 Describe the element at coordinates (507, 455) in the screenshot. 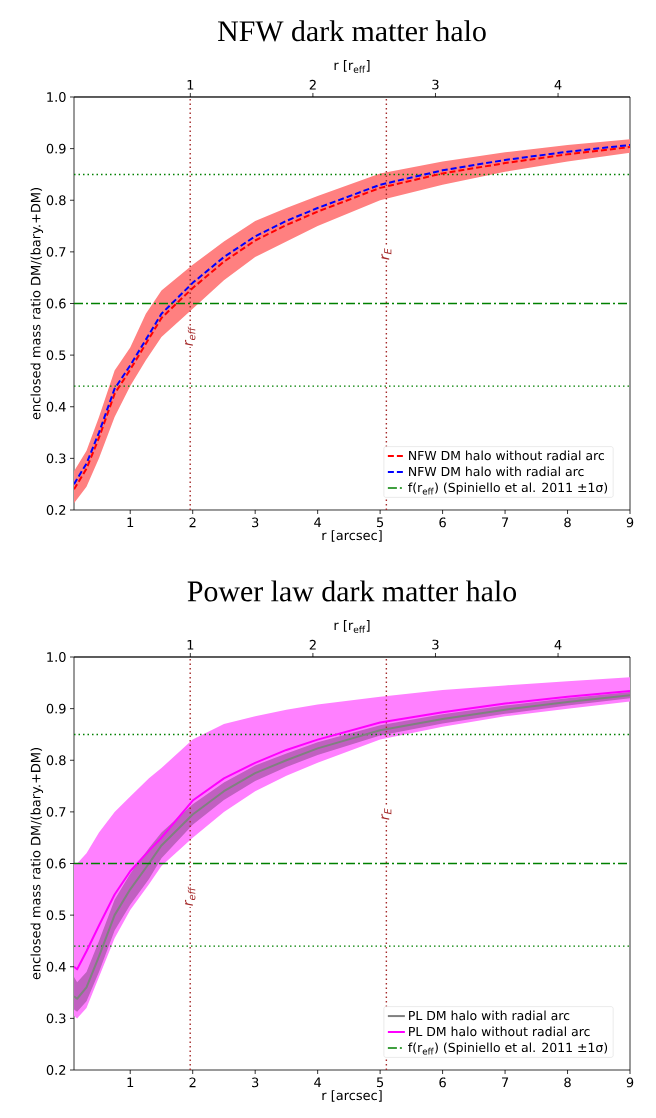

I see `legend-label: NFW DM halo without radial arc` at that location.